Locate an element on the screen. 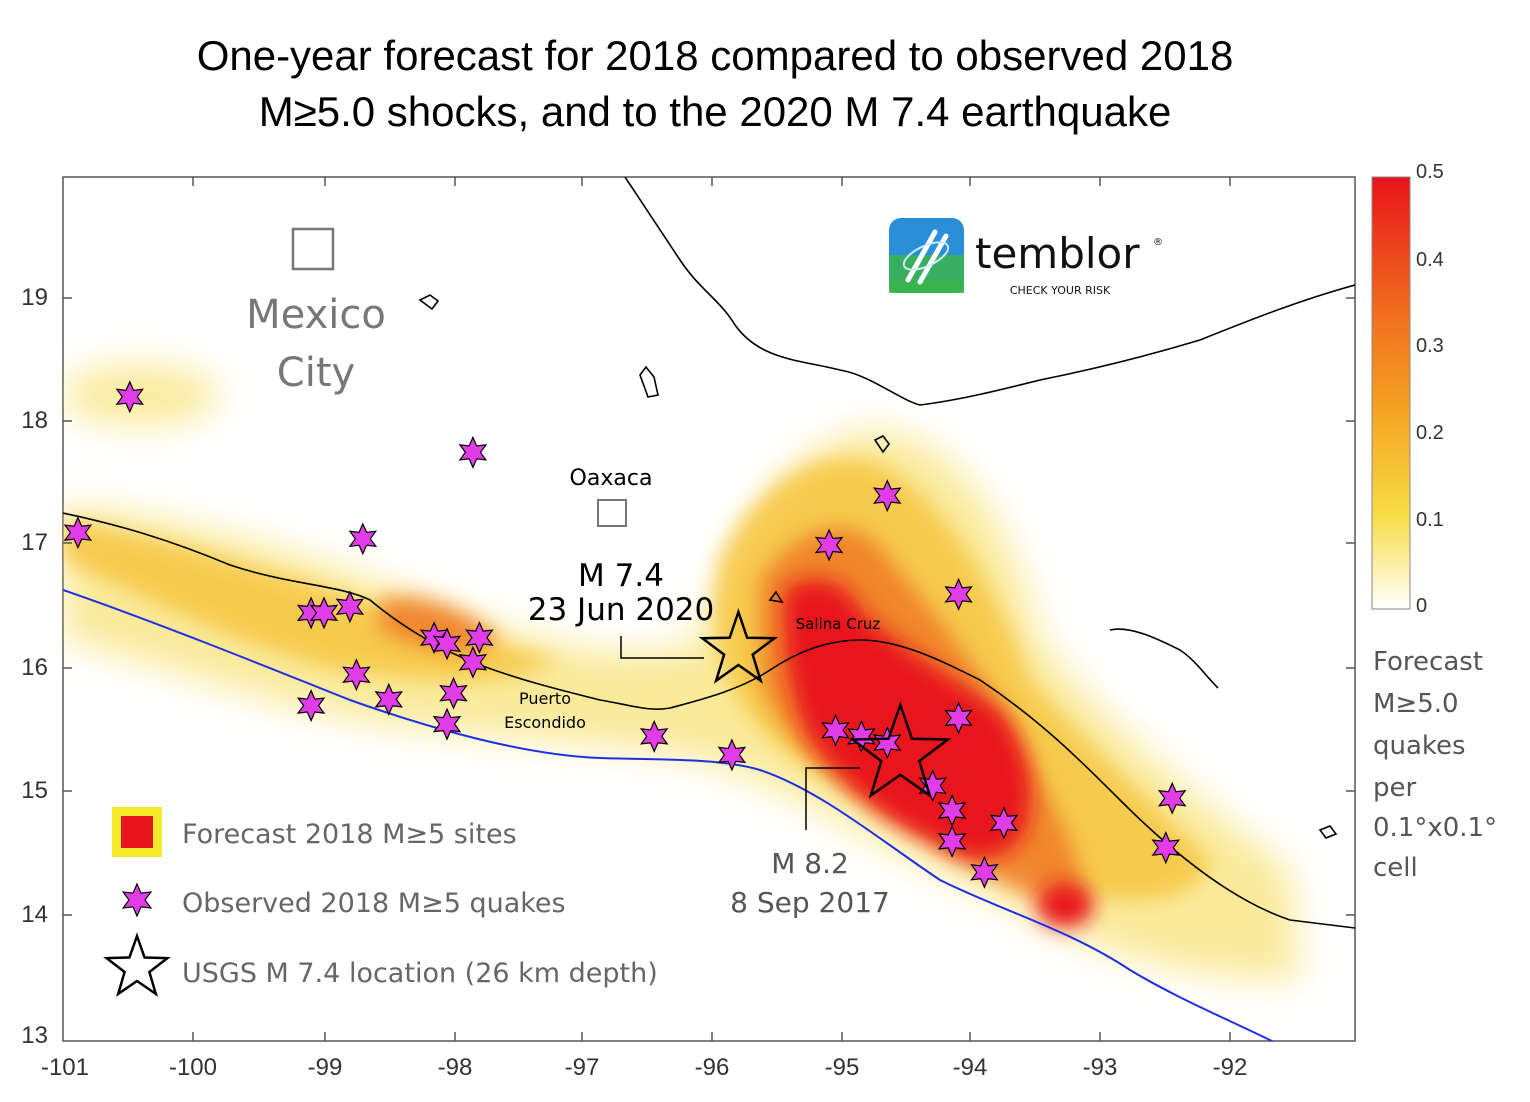 Image resolution: width=1530 pixels, height=1102 pixels. y-tick: 18 is located at coordinates (34, 420).